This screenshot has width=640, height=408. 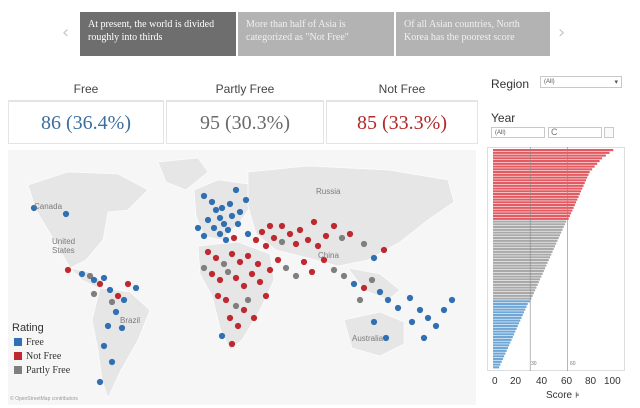 What do you see at coordinates (42, 370) in the screenshot?
I see `legend-item-partly-free: Partly Free` at bounding box center [42, 370].